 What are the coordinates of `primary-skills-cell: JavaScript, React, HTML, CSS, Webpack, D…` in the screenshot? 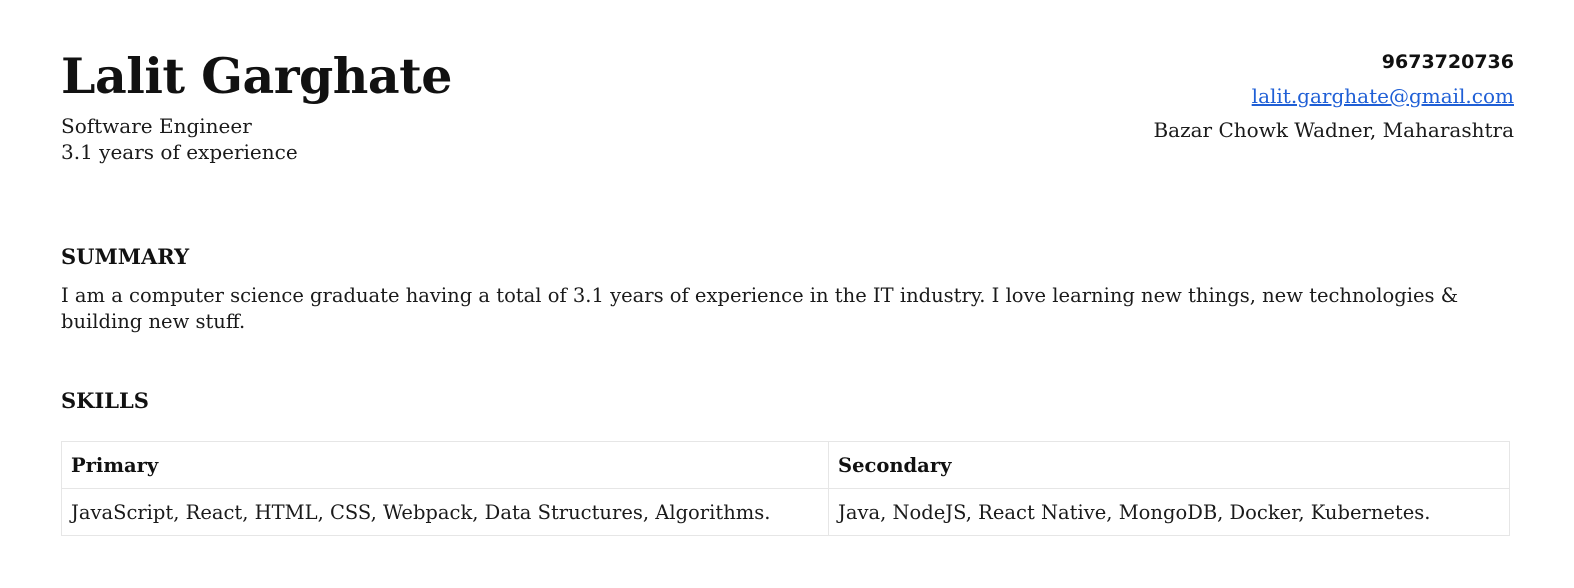 It's located at (445, 512).